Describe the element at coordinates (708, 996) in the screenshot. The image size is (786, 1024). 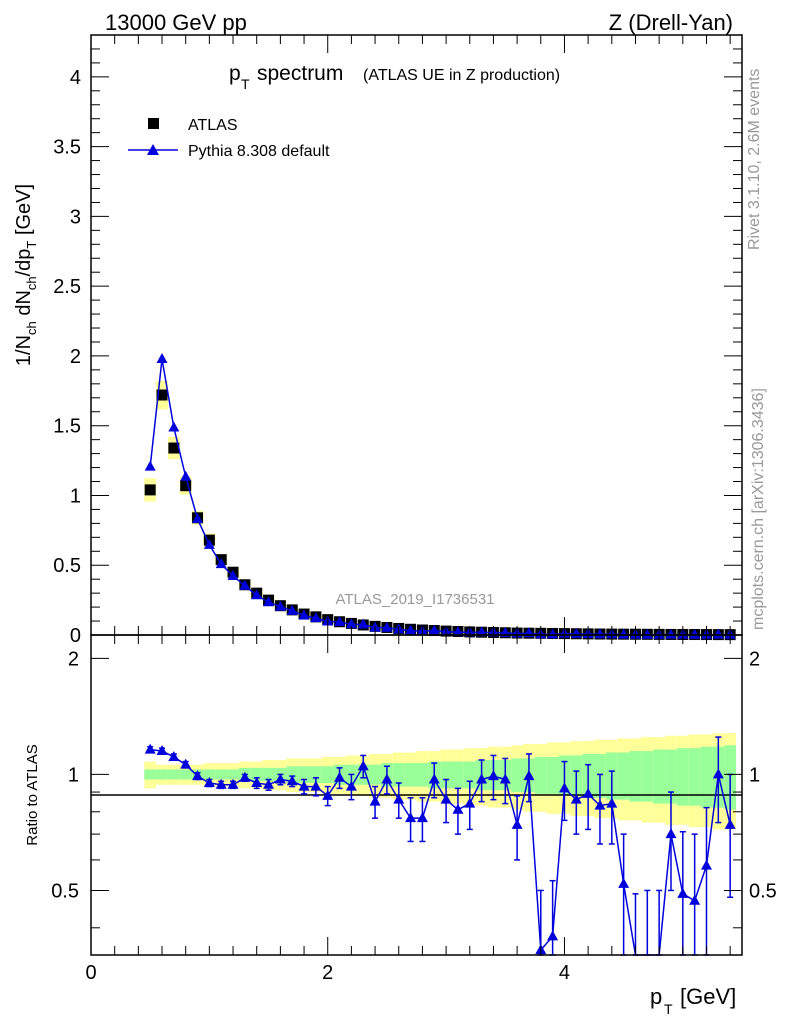
I see `x-label-unit: [GeV]` at that location.